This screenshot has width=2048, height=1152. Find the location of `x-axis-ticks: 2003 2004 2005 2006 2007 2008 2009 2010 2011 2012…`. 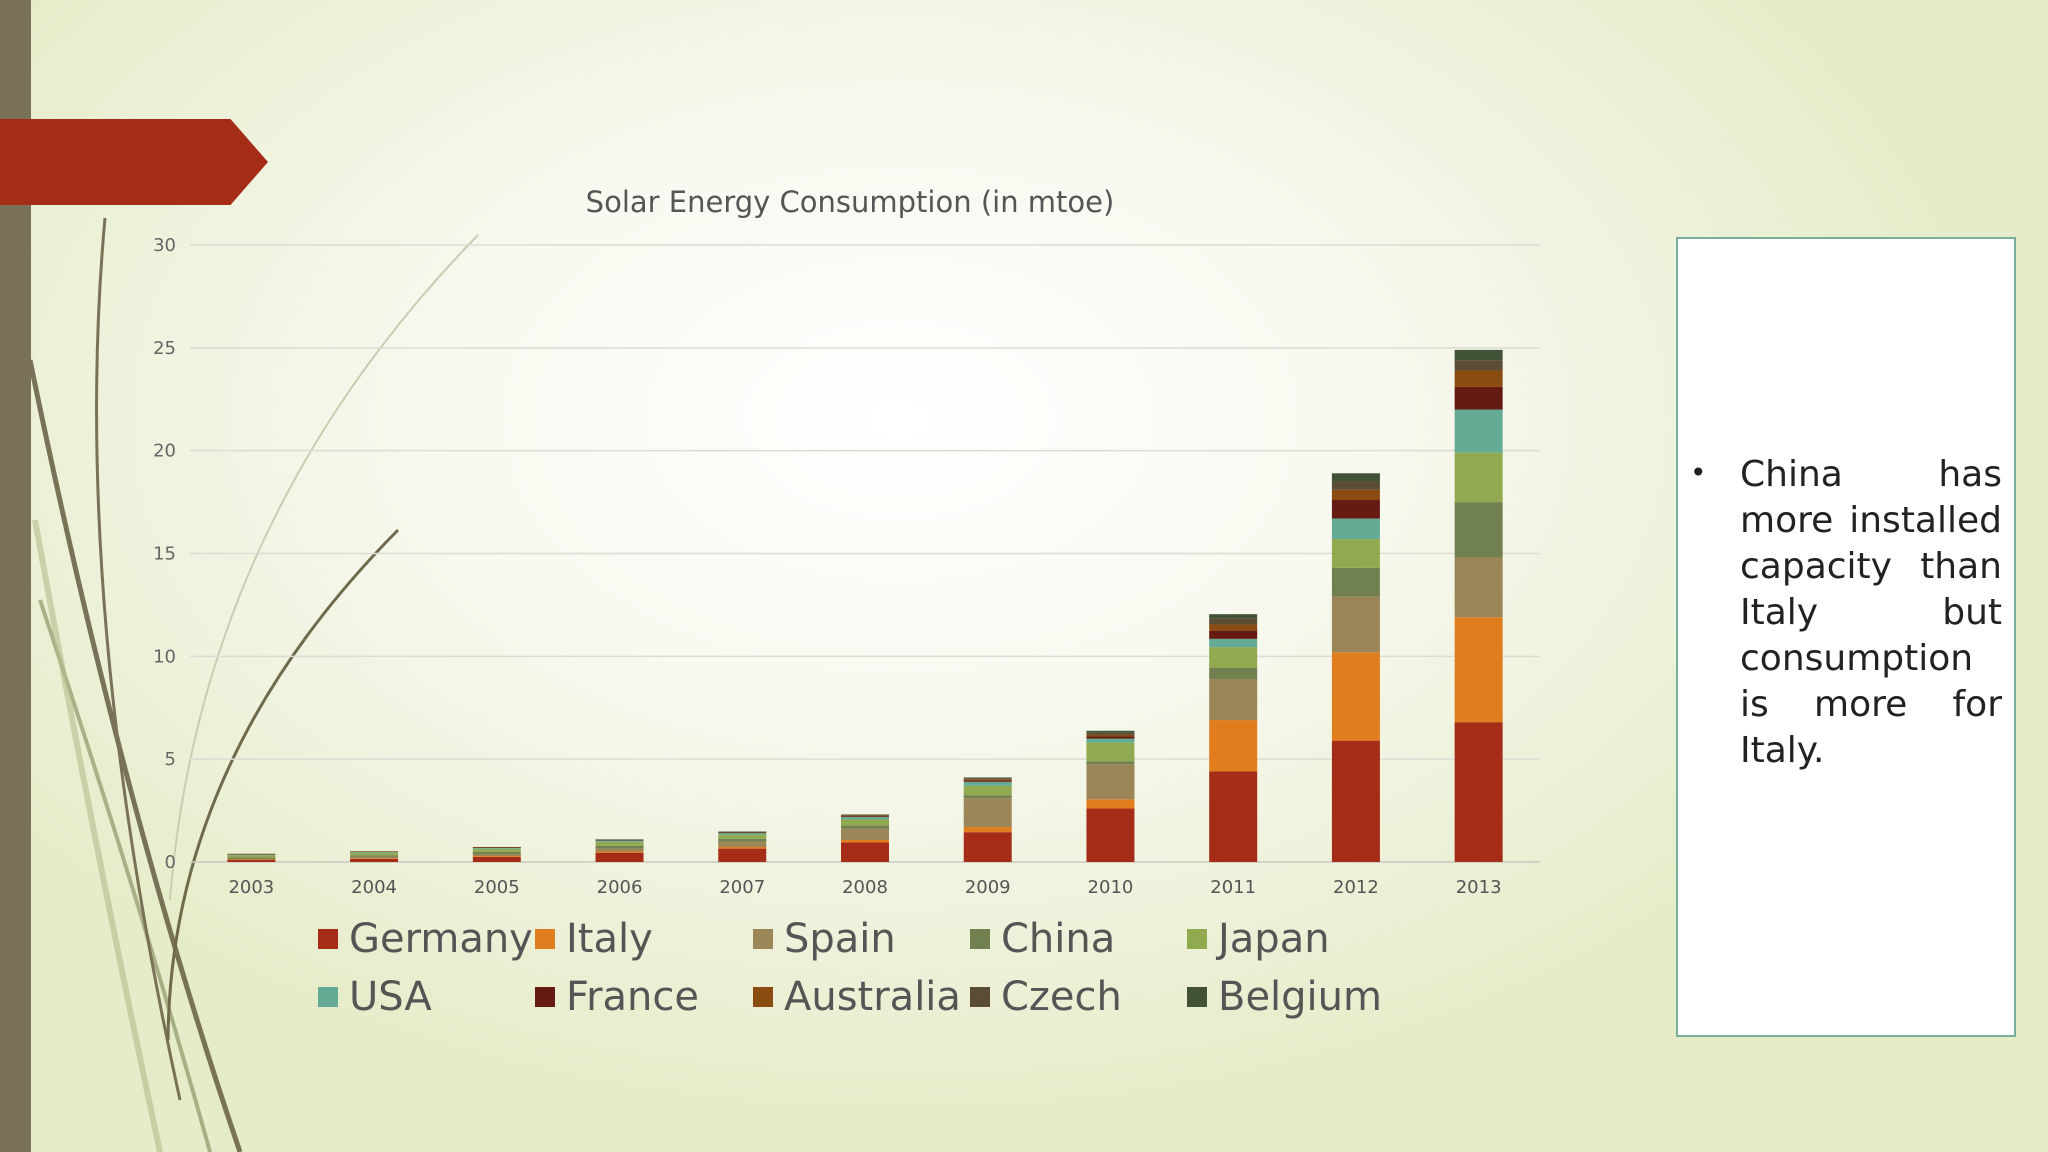

x-axis-ticks: 2003 2004 2005 2006 2007 2008 2009 2010 2011 2012… is located at coordinates (864, 887).